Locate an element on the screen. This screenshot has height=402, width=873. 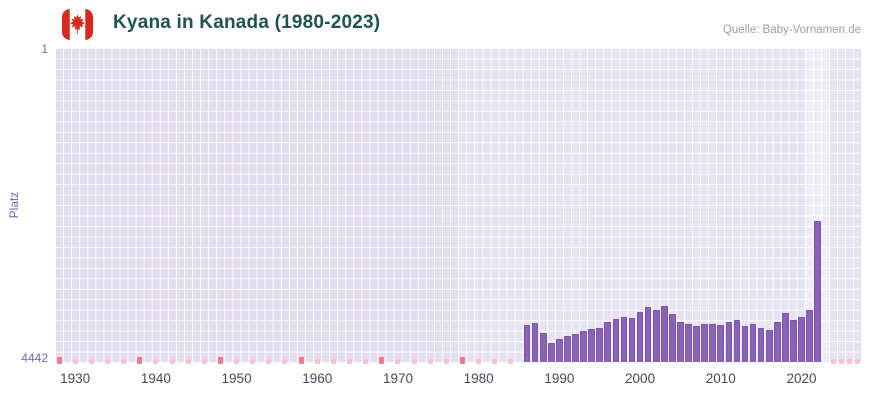
rank-bar-2008 is located at coordinates (704, 342).